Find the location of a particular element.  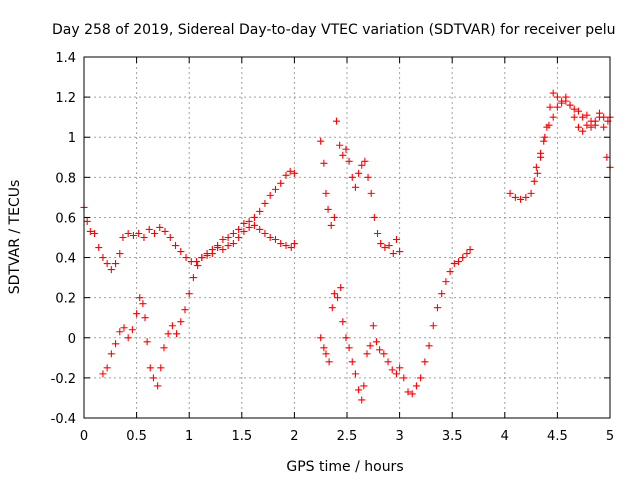

x-tick-label: 2 is located at coordinates (294, 436).